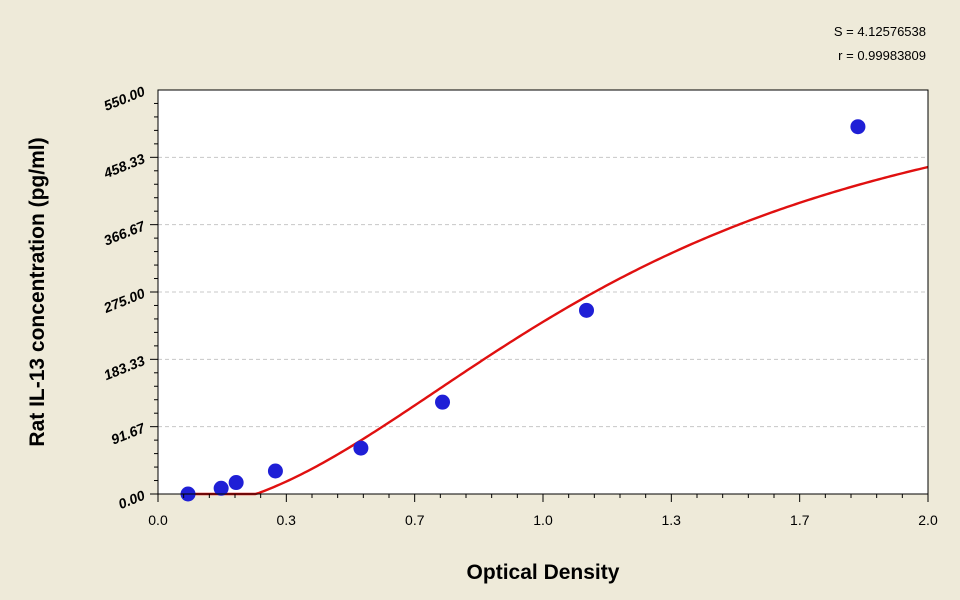 The height and width of the screenshot is (600, 960). I want to click on y-tick-label: 183.33, so click(124, 367).